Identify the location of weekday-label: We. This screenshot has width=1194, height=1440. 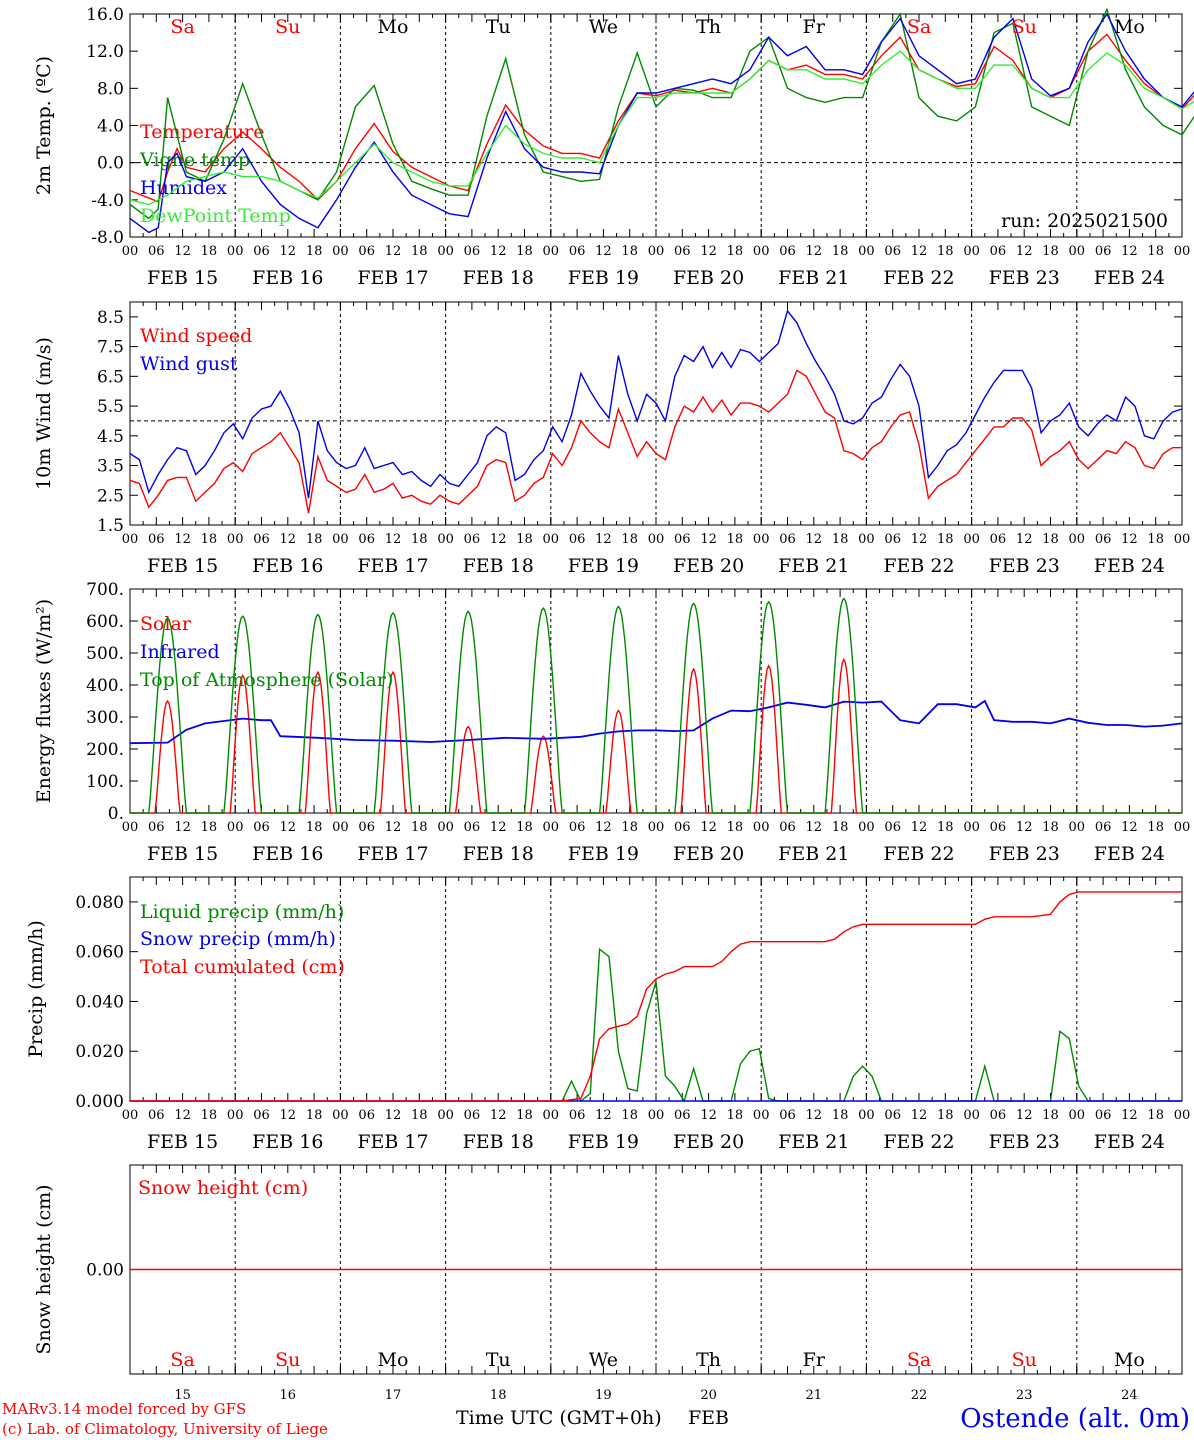
(603, 1360).